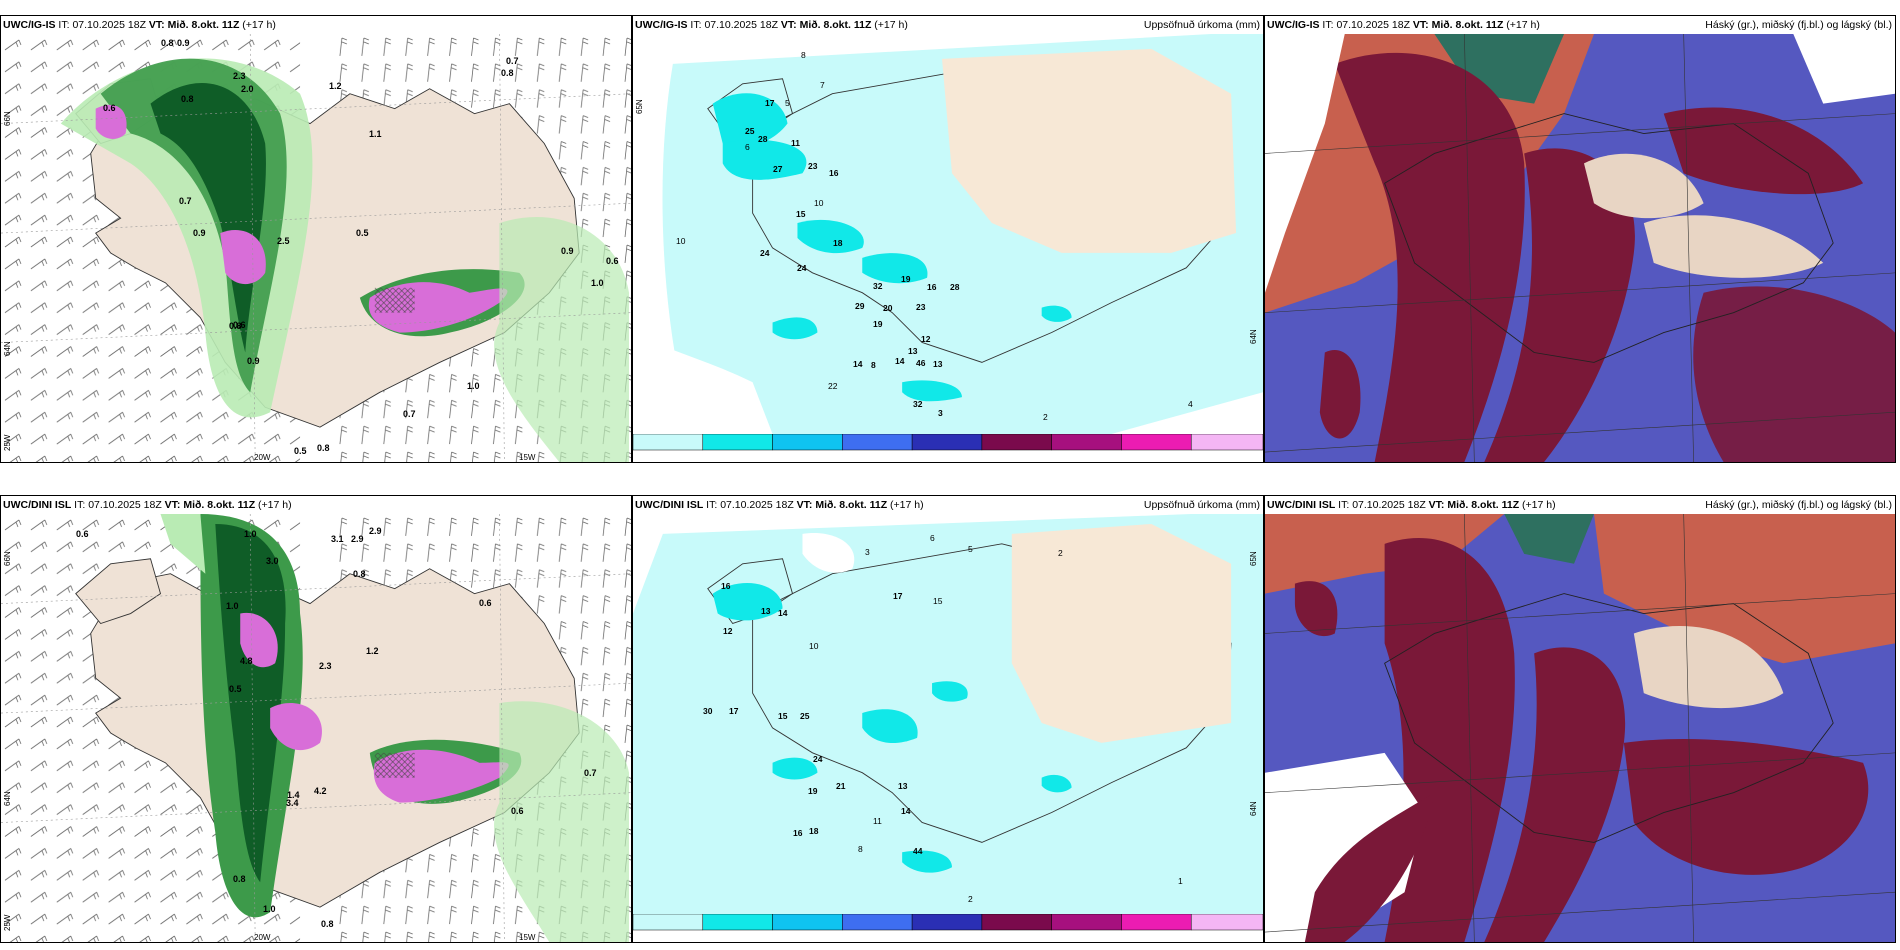  What do you see at coordinates (293, 795) in the screenshot?
I see `value-label: 1.4` at bounding box center [293, 795].